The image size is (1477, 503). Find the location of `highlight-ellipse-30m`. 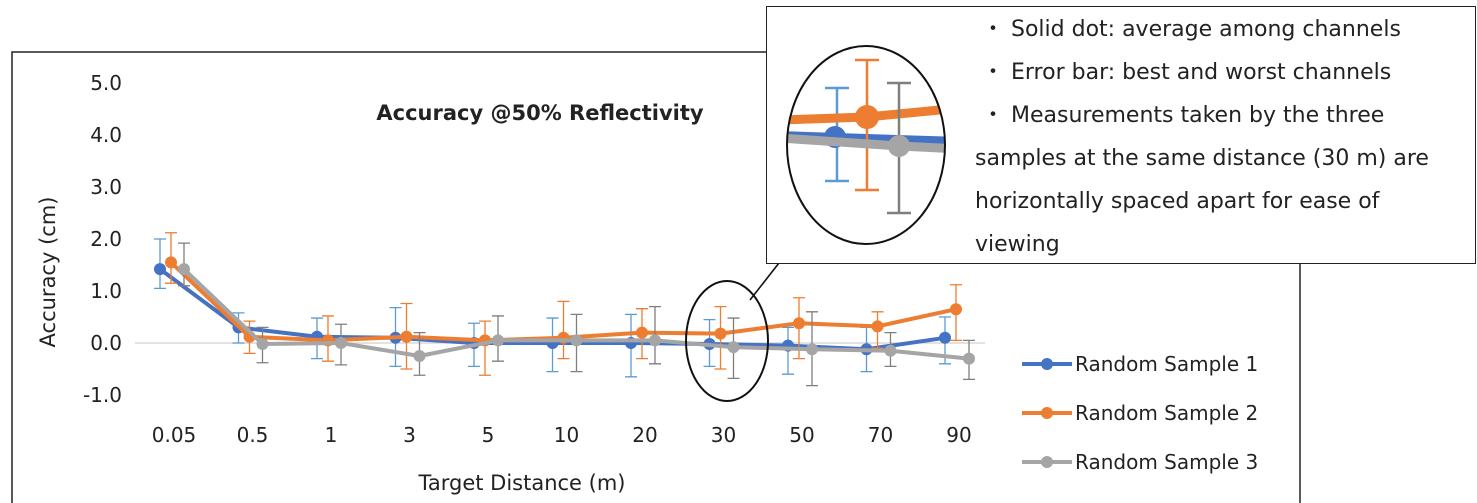

highlight-ellipse-30m is located at coordinates (727, 341).